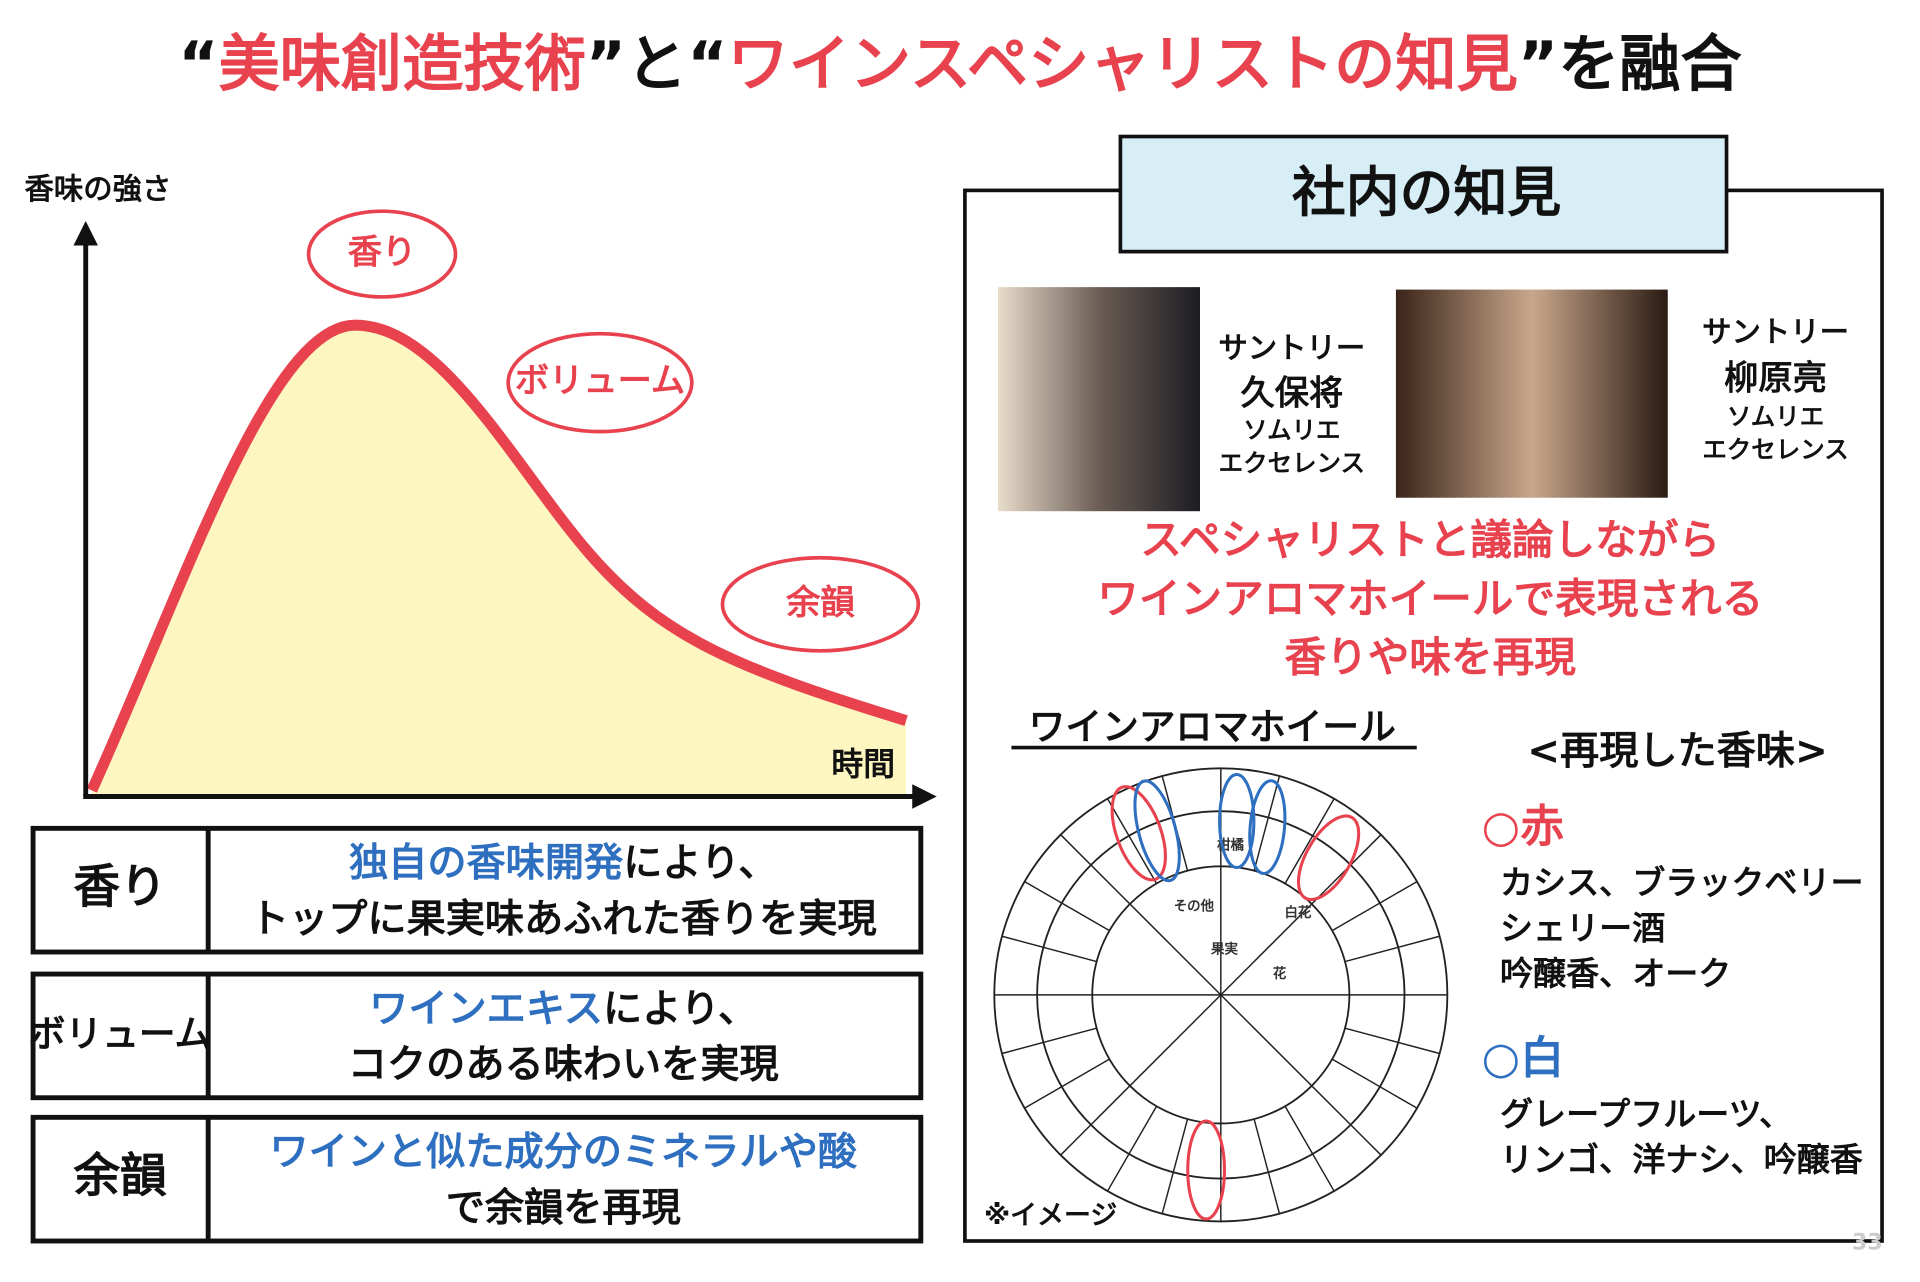 This screenshot has height=1282, width=1920. What do you see at coordinates (1123, 64) in the screenshot?
I see `title-part: ワインスペシャリストの知見` at bounding box center [1123, 64].